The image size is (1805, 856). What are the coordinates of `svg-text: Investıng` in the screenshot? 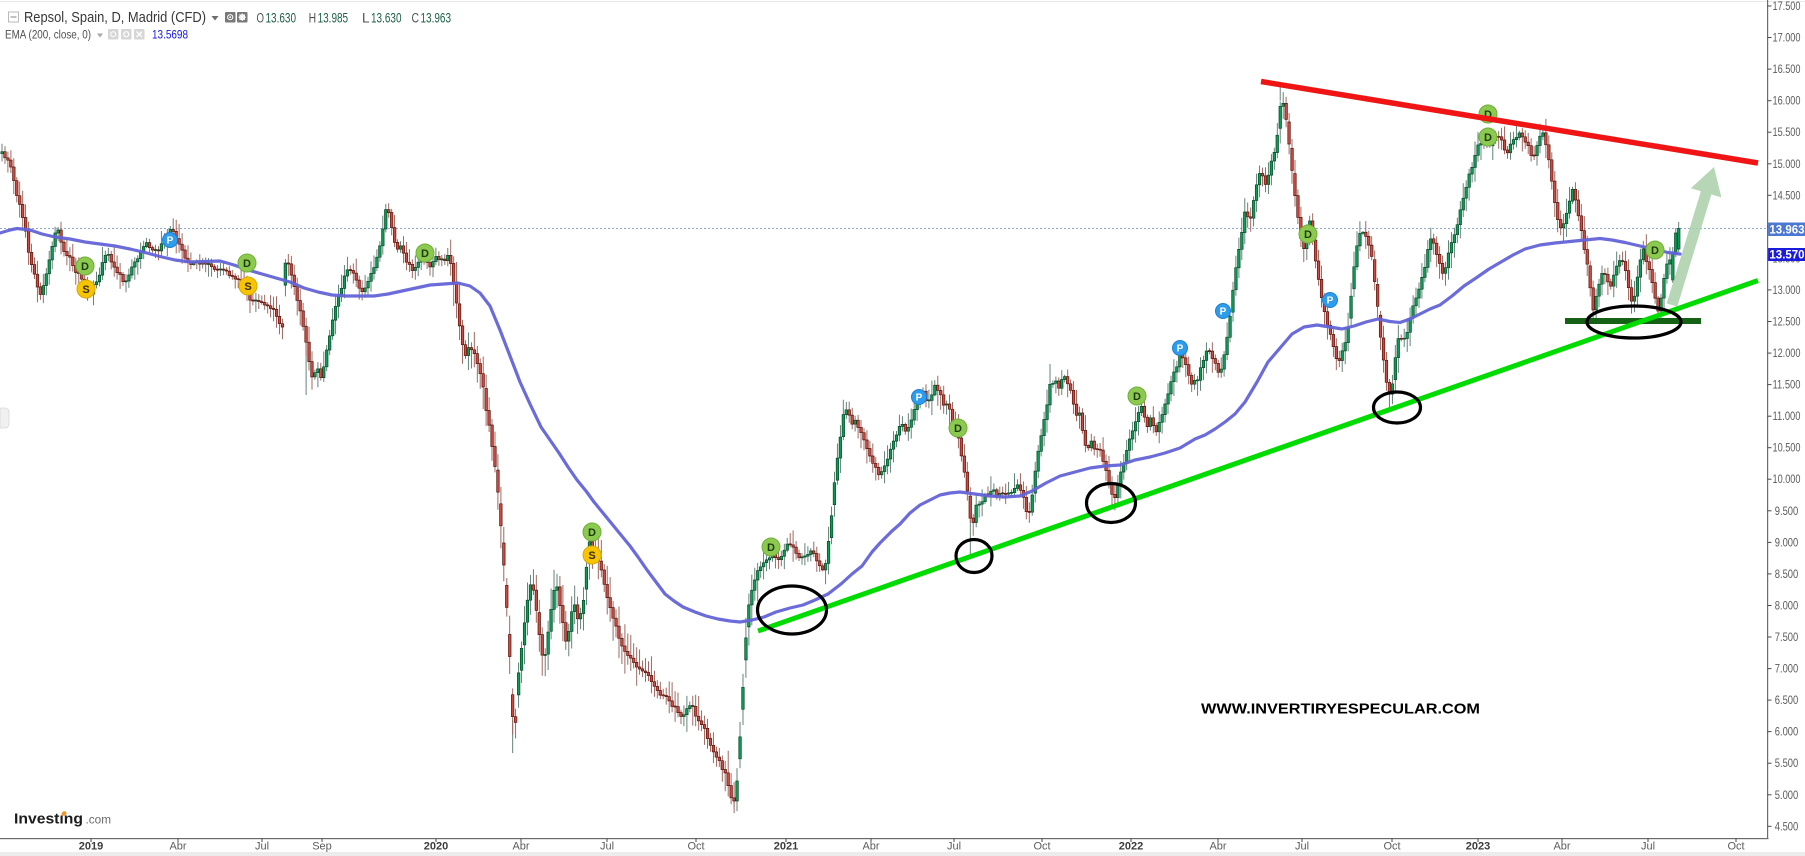 It's located at (48, 819).